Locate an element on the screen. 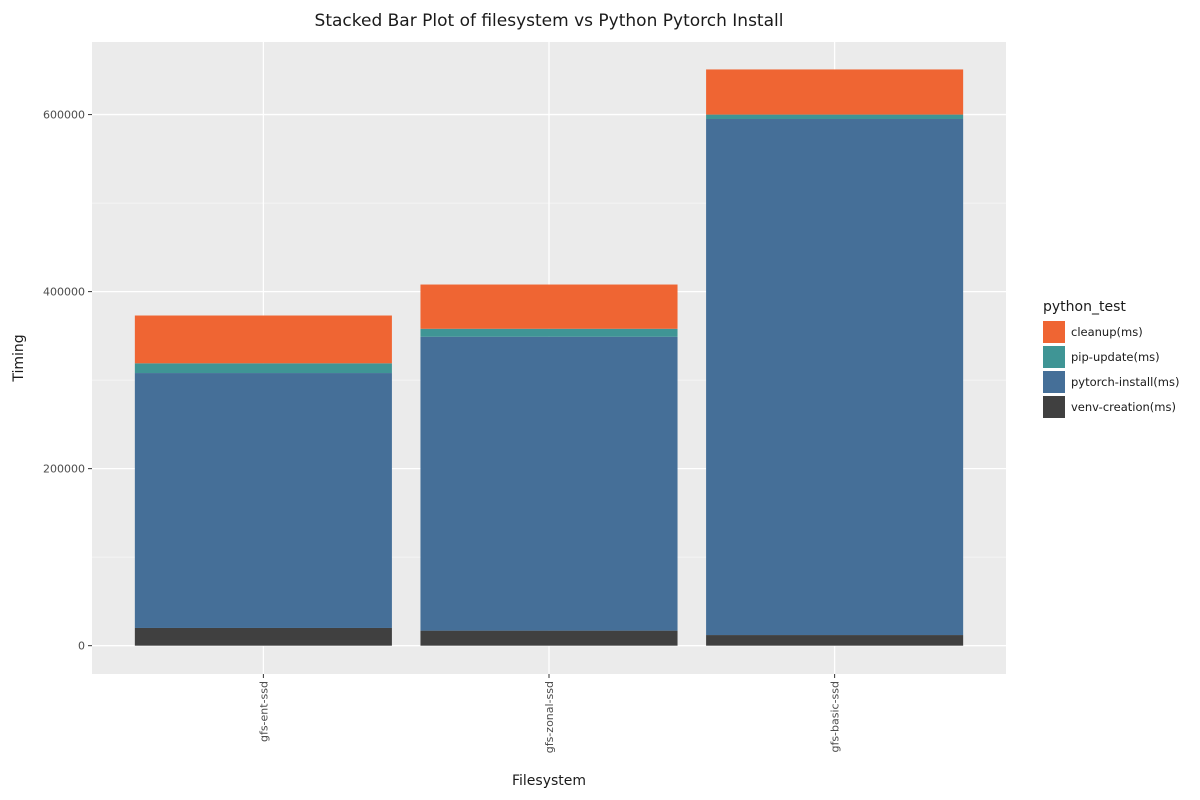 The image size is (1200, 800). legend-label: cleanup(ms) is located at coordinates (1107, 332).